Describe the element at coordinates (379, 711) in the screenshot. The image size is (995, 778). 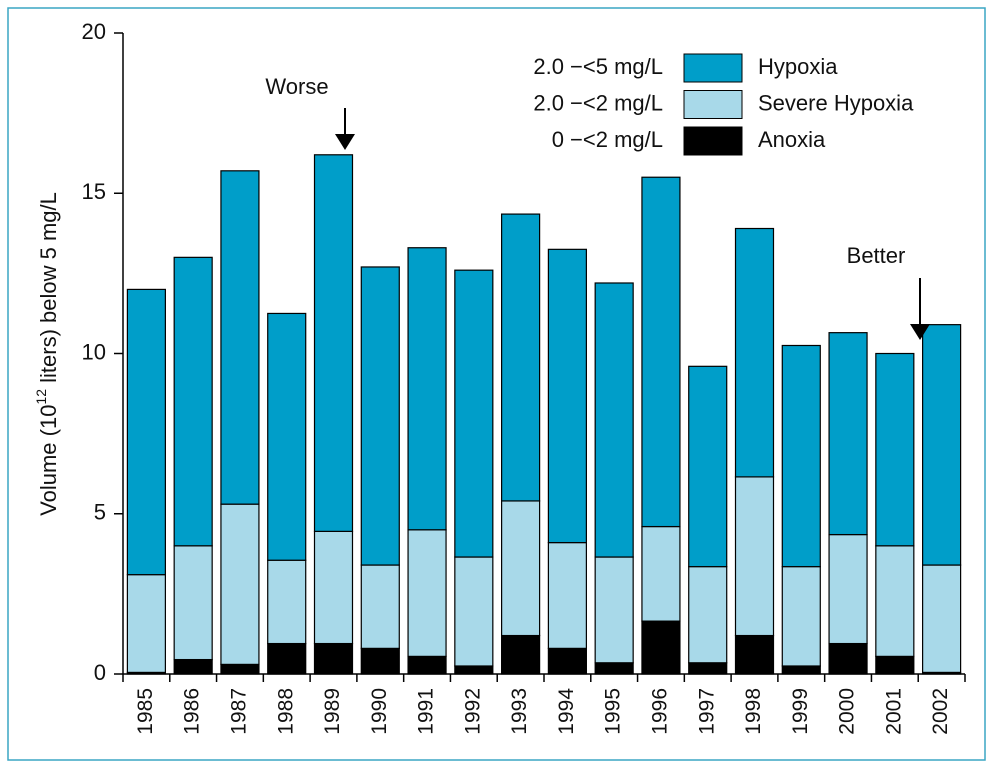
I see `x-tick-label: 1990` at that location.